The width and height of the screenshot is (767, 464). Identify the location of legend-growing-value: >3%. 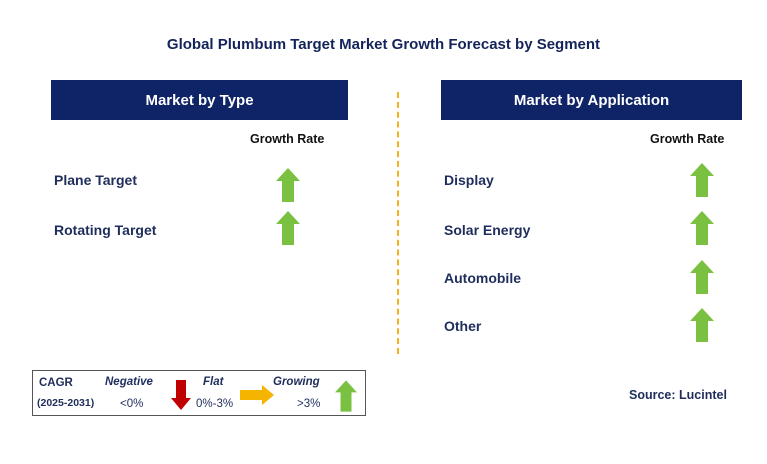
(309, 404).